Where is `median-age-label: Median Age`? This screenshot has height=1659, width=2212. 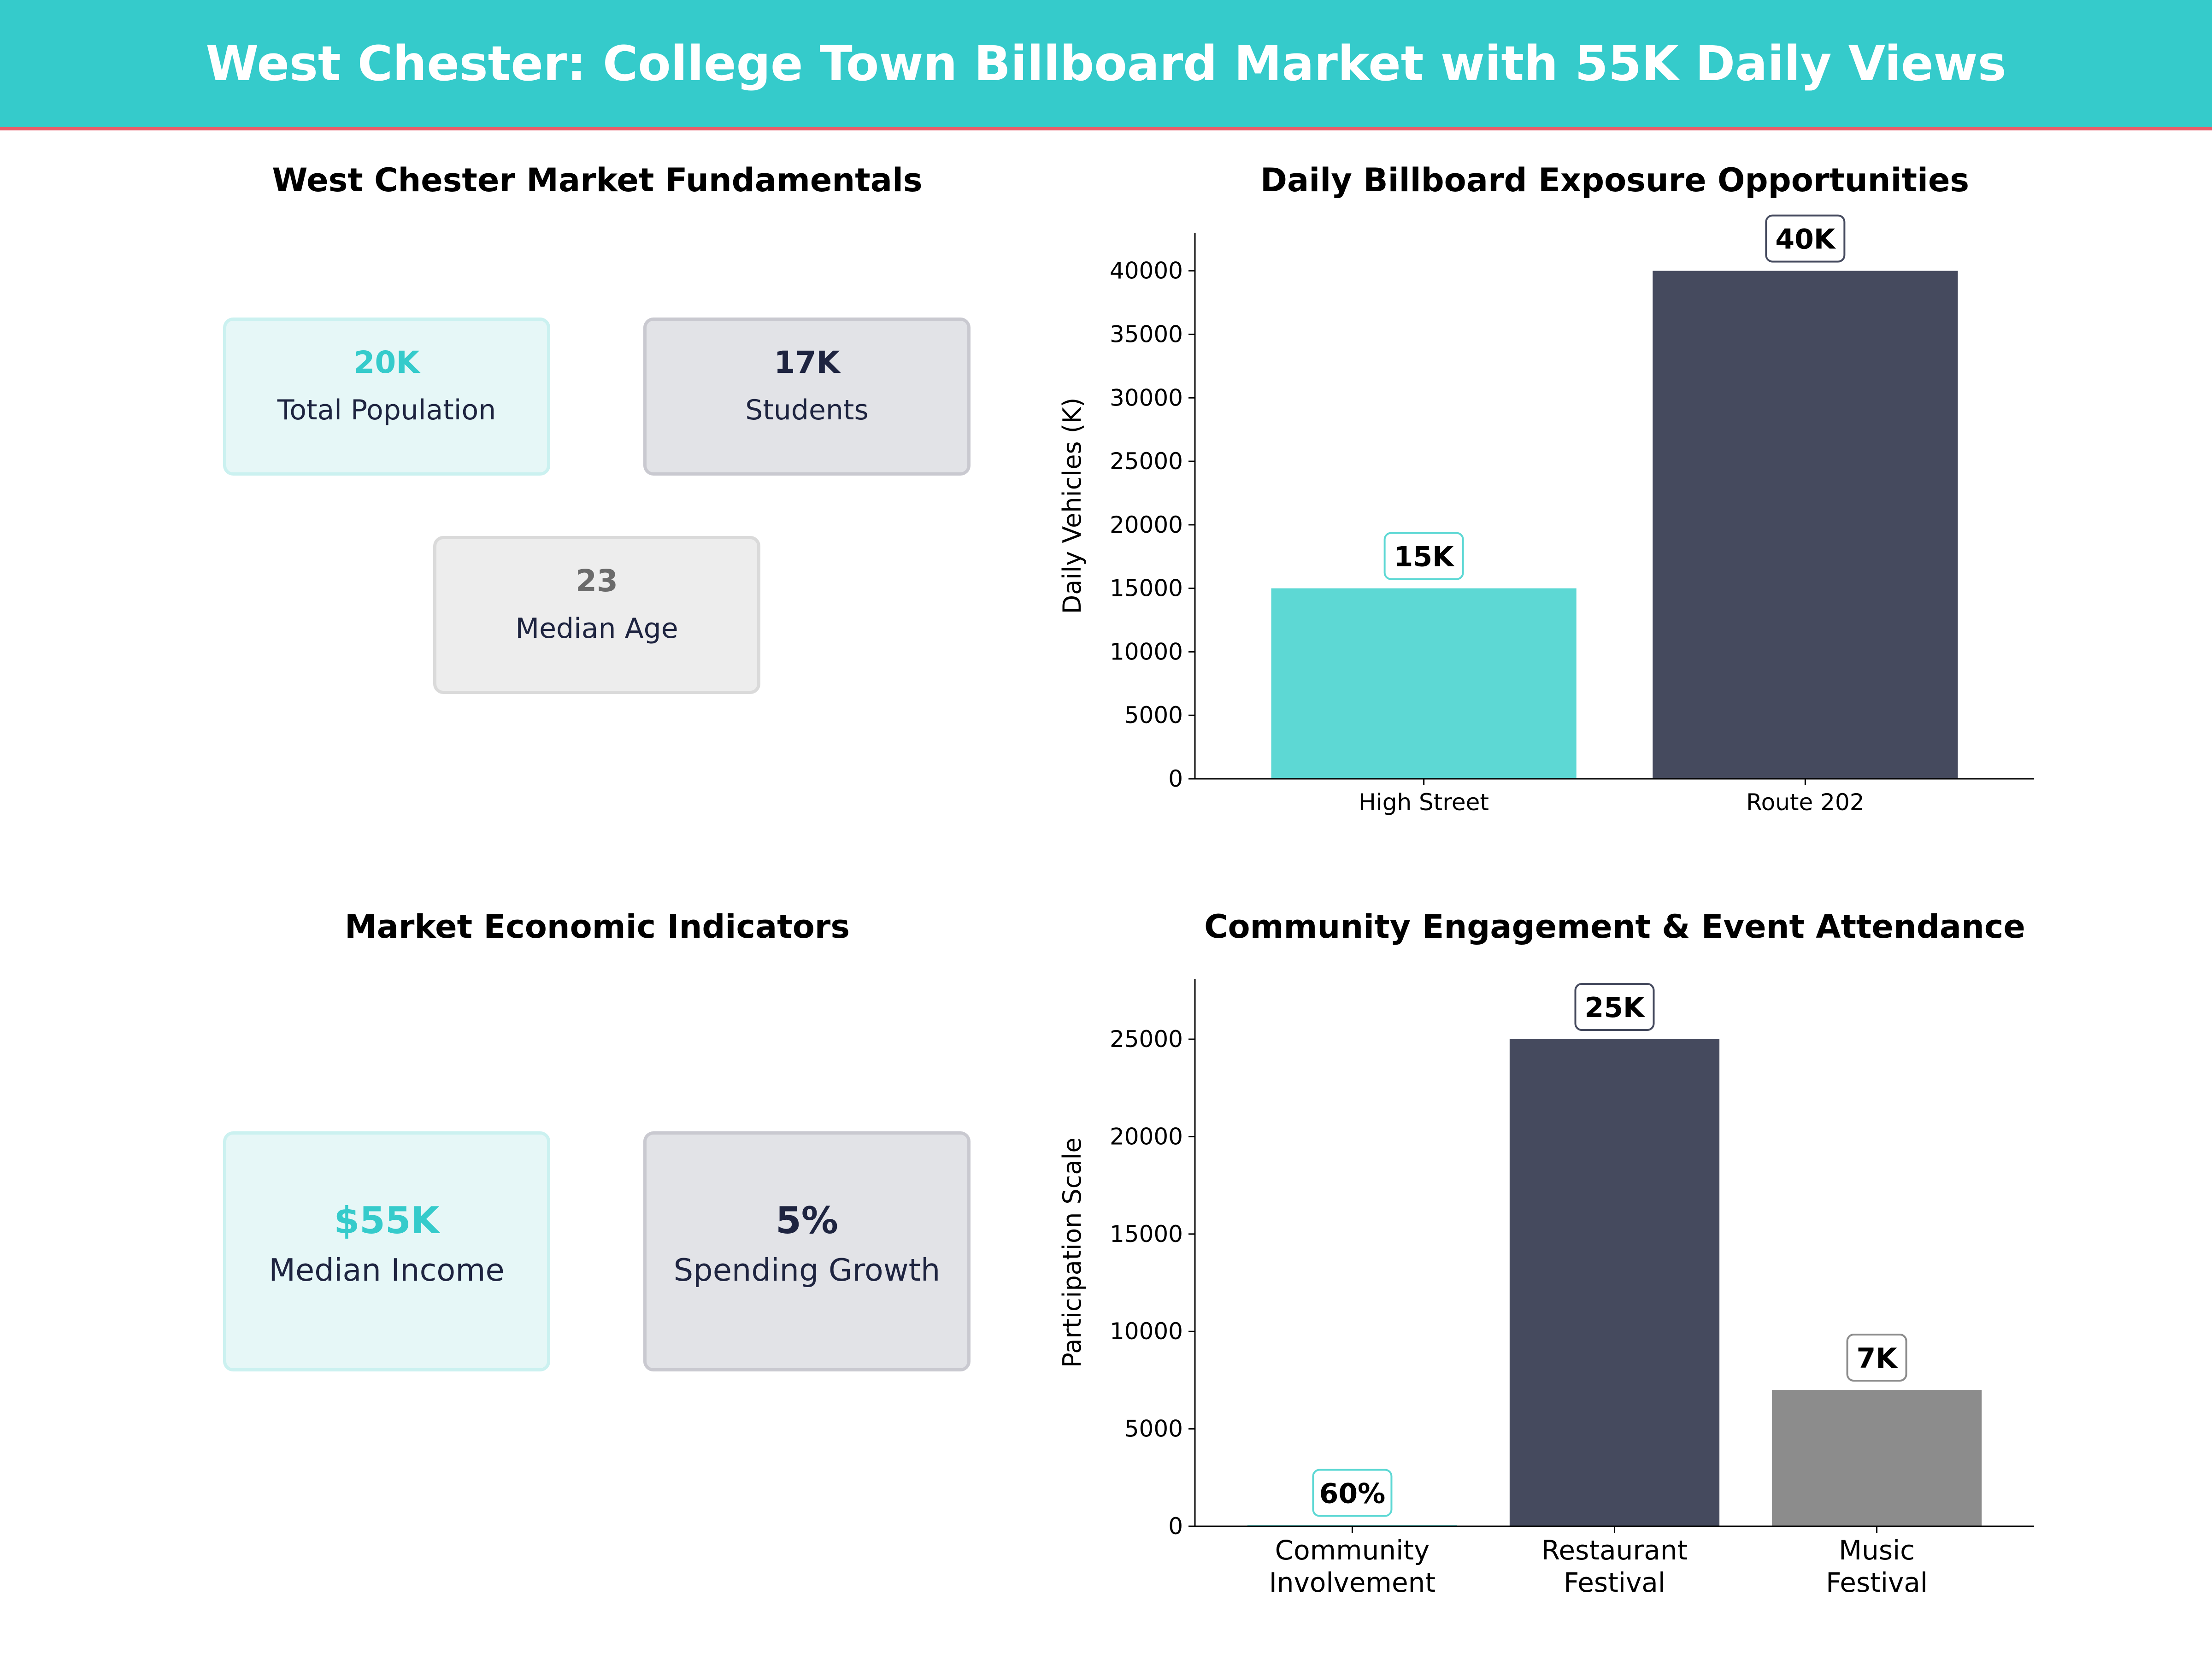 median-age-label: Median Age is located at coordinates (596, 628).